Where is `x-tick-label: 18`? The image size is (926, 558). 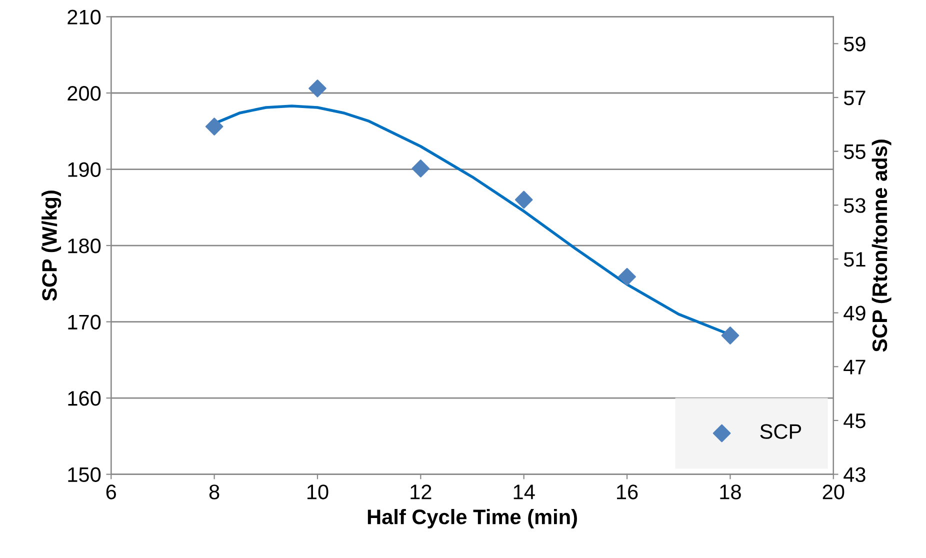
x-tick-label: 18 is located at coordinates (730, 492).